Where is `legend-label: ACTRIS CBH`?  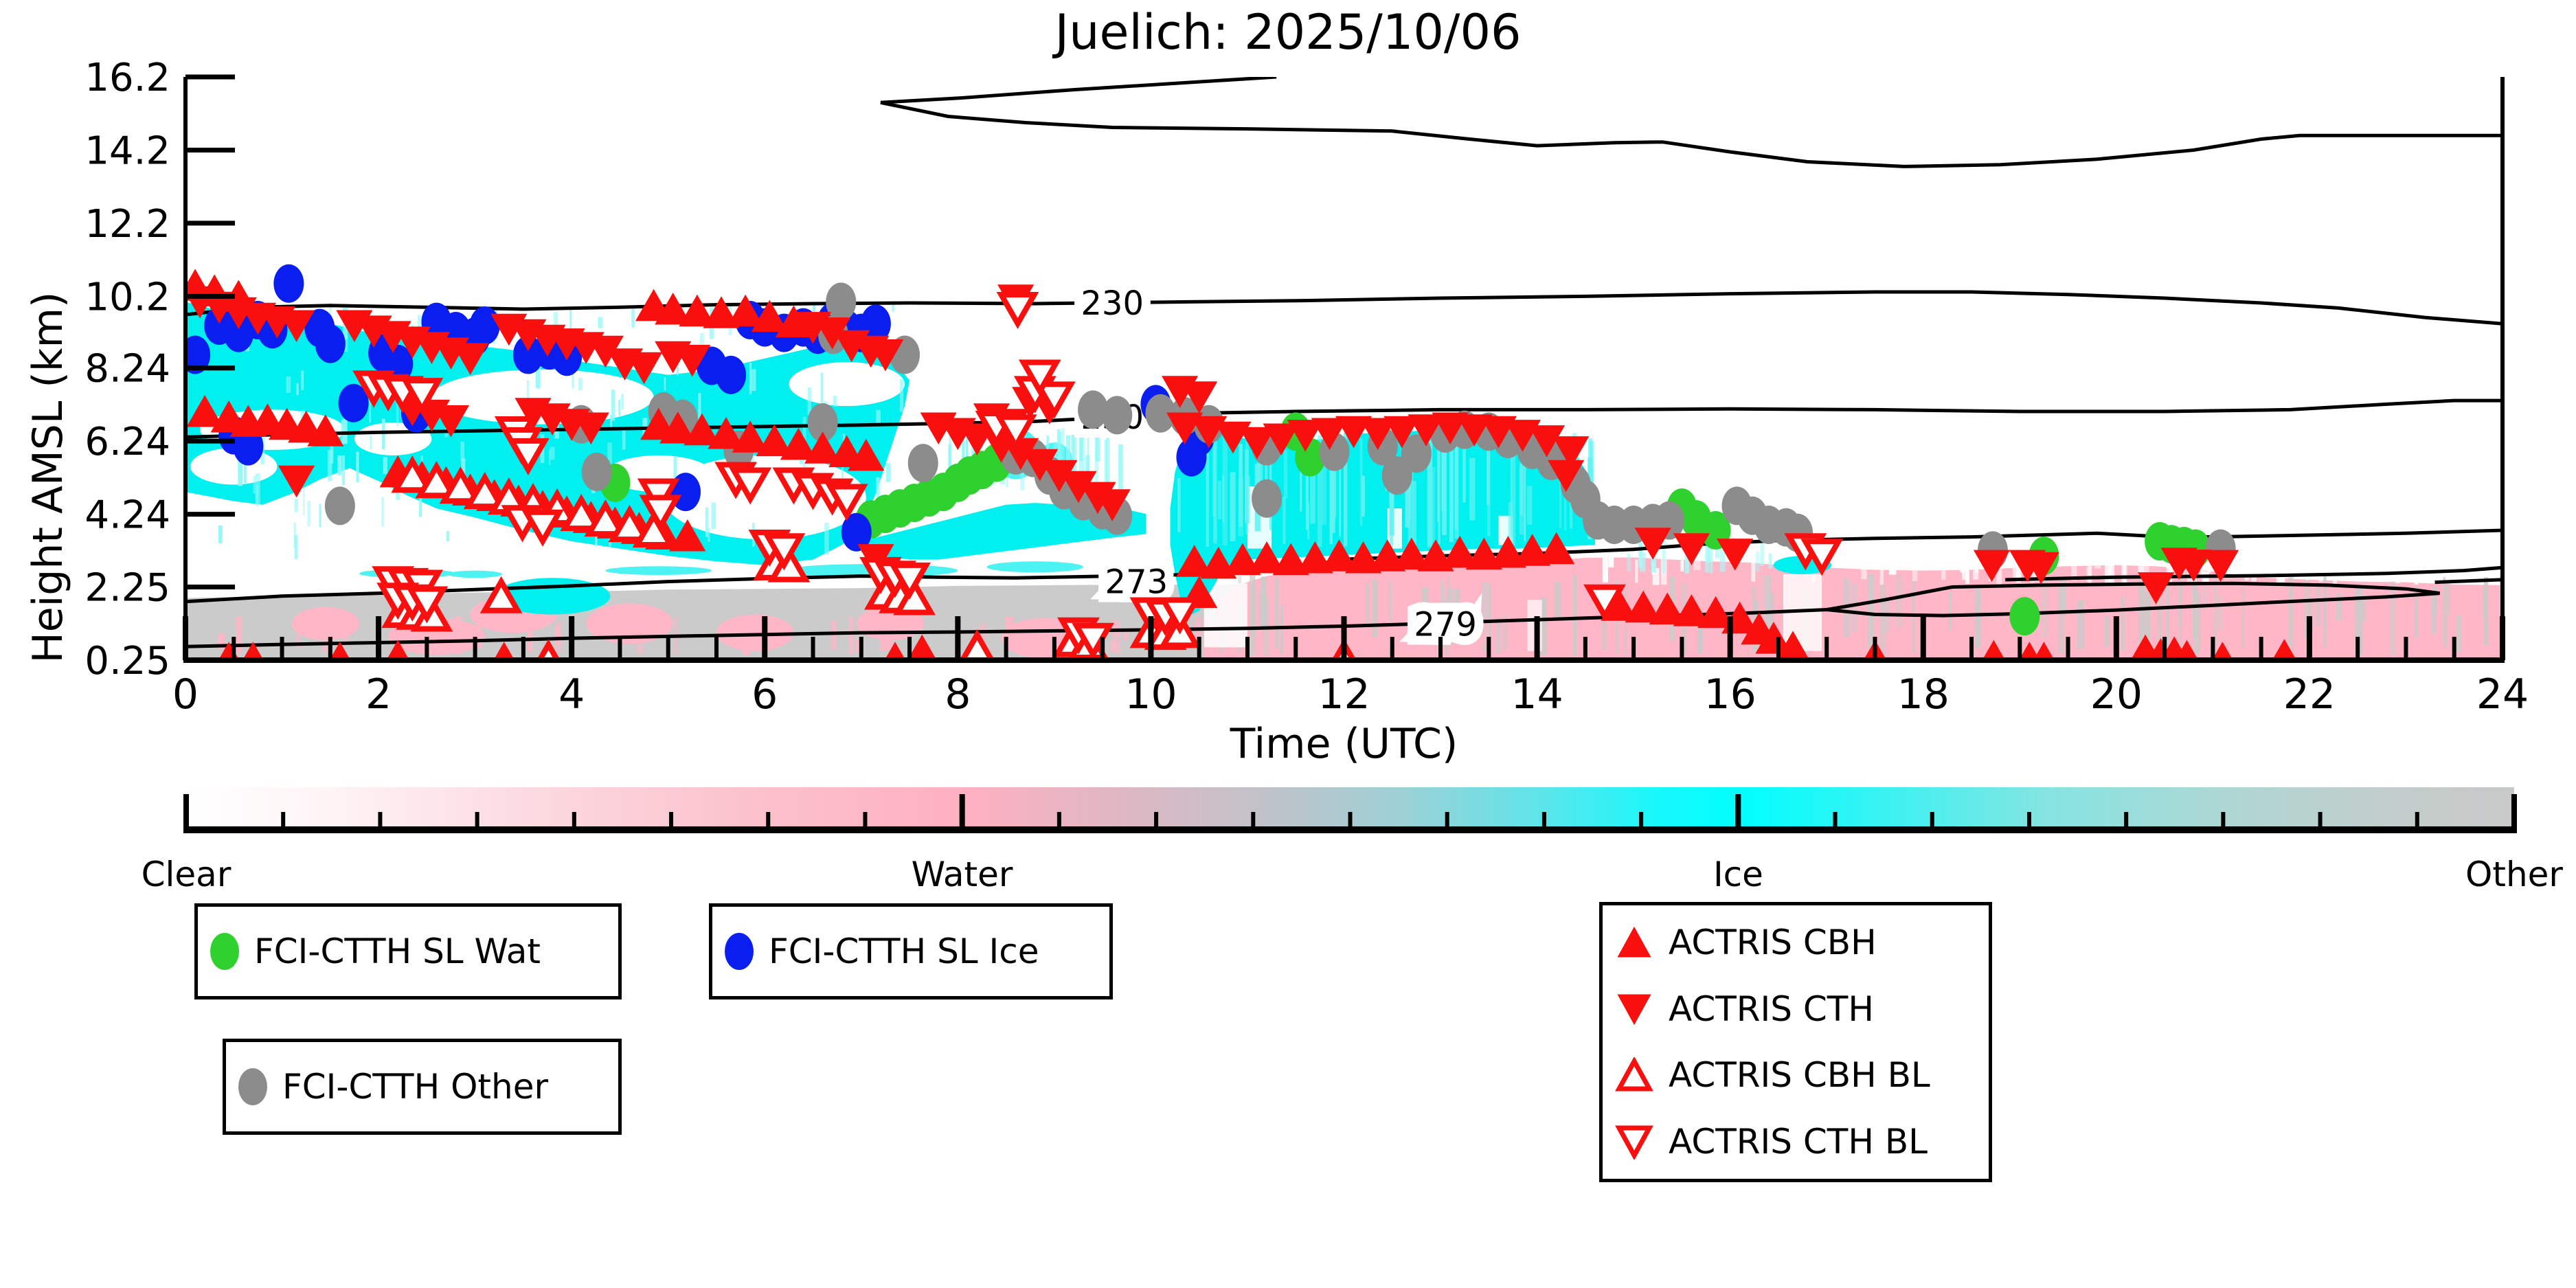
legend-label: ACTRIS CBH is located at coordinates (1773, 943).